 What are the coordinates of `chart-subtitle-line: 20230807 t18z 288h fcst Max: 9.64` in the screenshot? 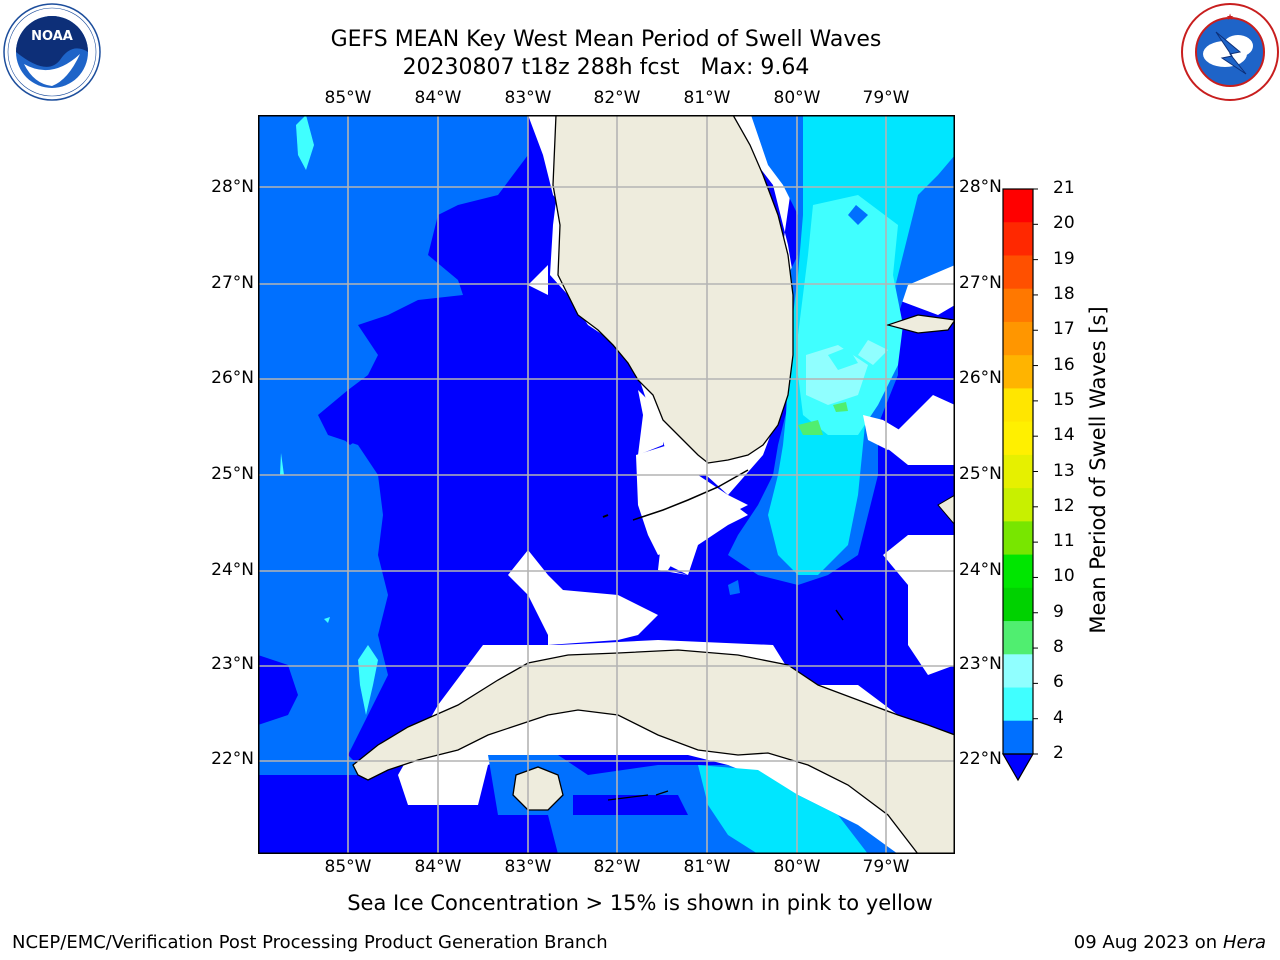 It's located at (606, 68).